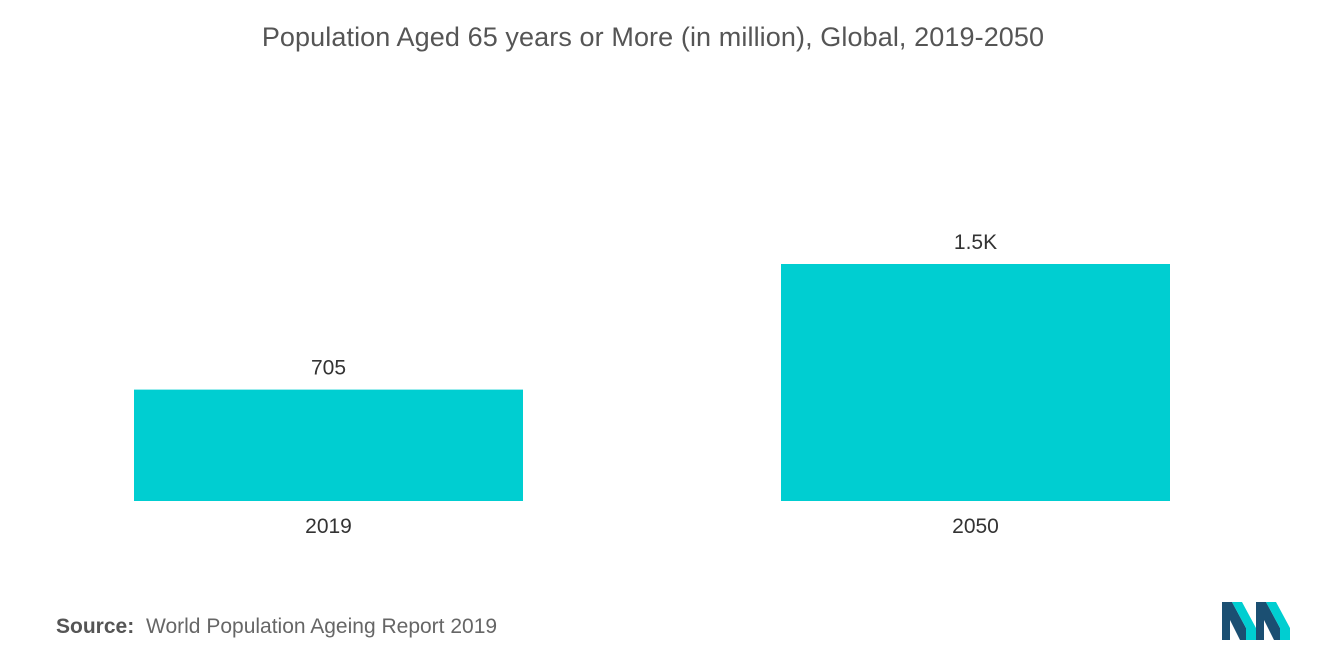  I want to click on source-text: World Population Ageing Report 2019, so click(322, 626).